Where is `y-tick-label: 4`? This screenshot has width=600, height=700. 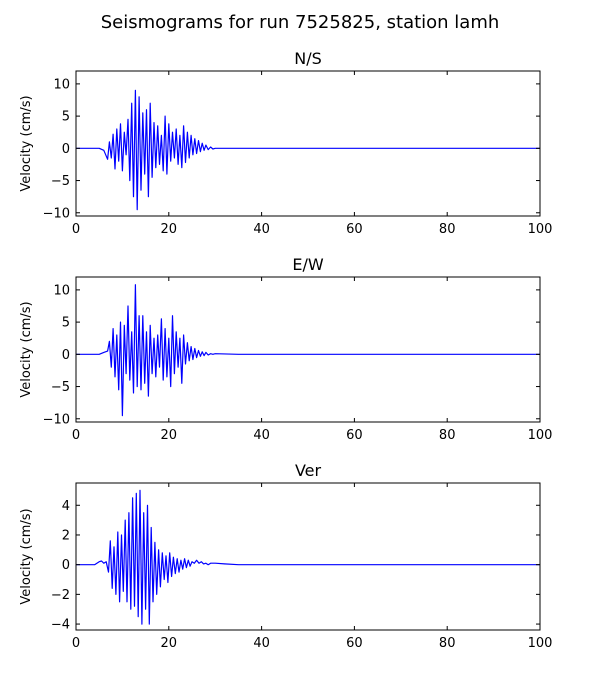 y-tick-label: 4 is located at coordinates (66, 506).